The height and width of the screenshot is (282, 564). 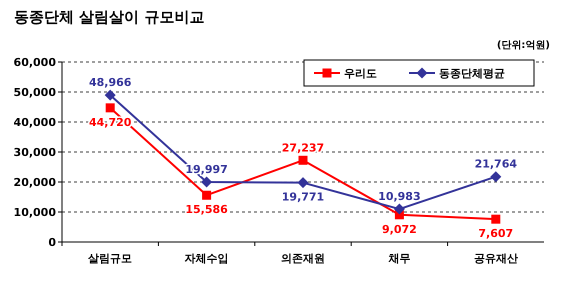 What do you see at coordinates (496, 233) in the screenshot?
I see `data-label: 7,607` at bounding box center [496, 233].